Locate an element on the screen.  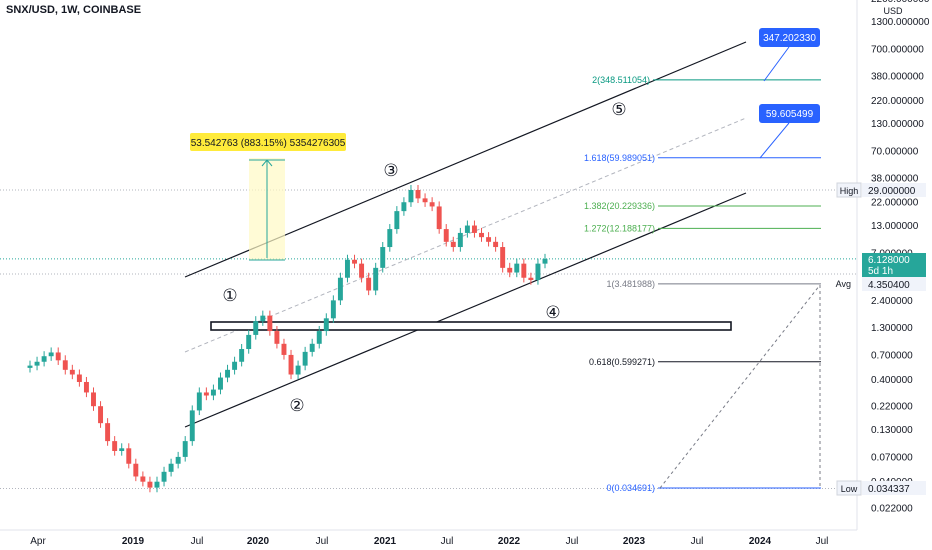
y-tick-label: 2200.000000 is located at coordinates (900, 2).